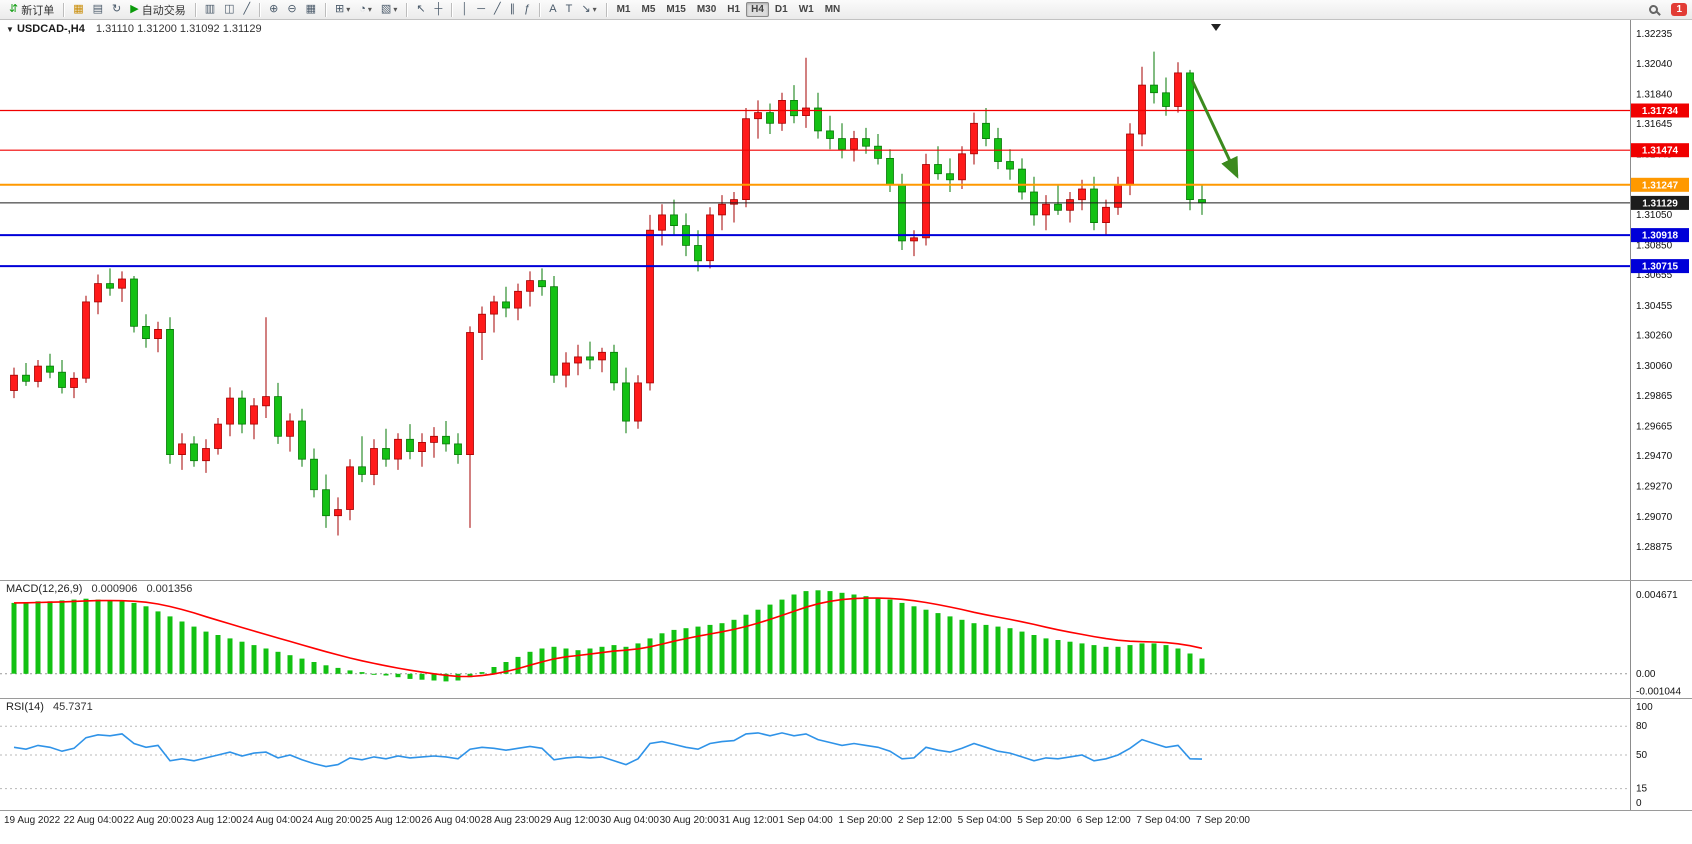  What do you see at coordinates (464, 9) in the screenshot?
I see `vertical-line-button: │` at bounding box center [464, 9].